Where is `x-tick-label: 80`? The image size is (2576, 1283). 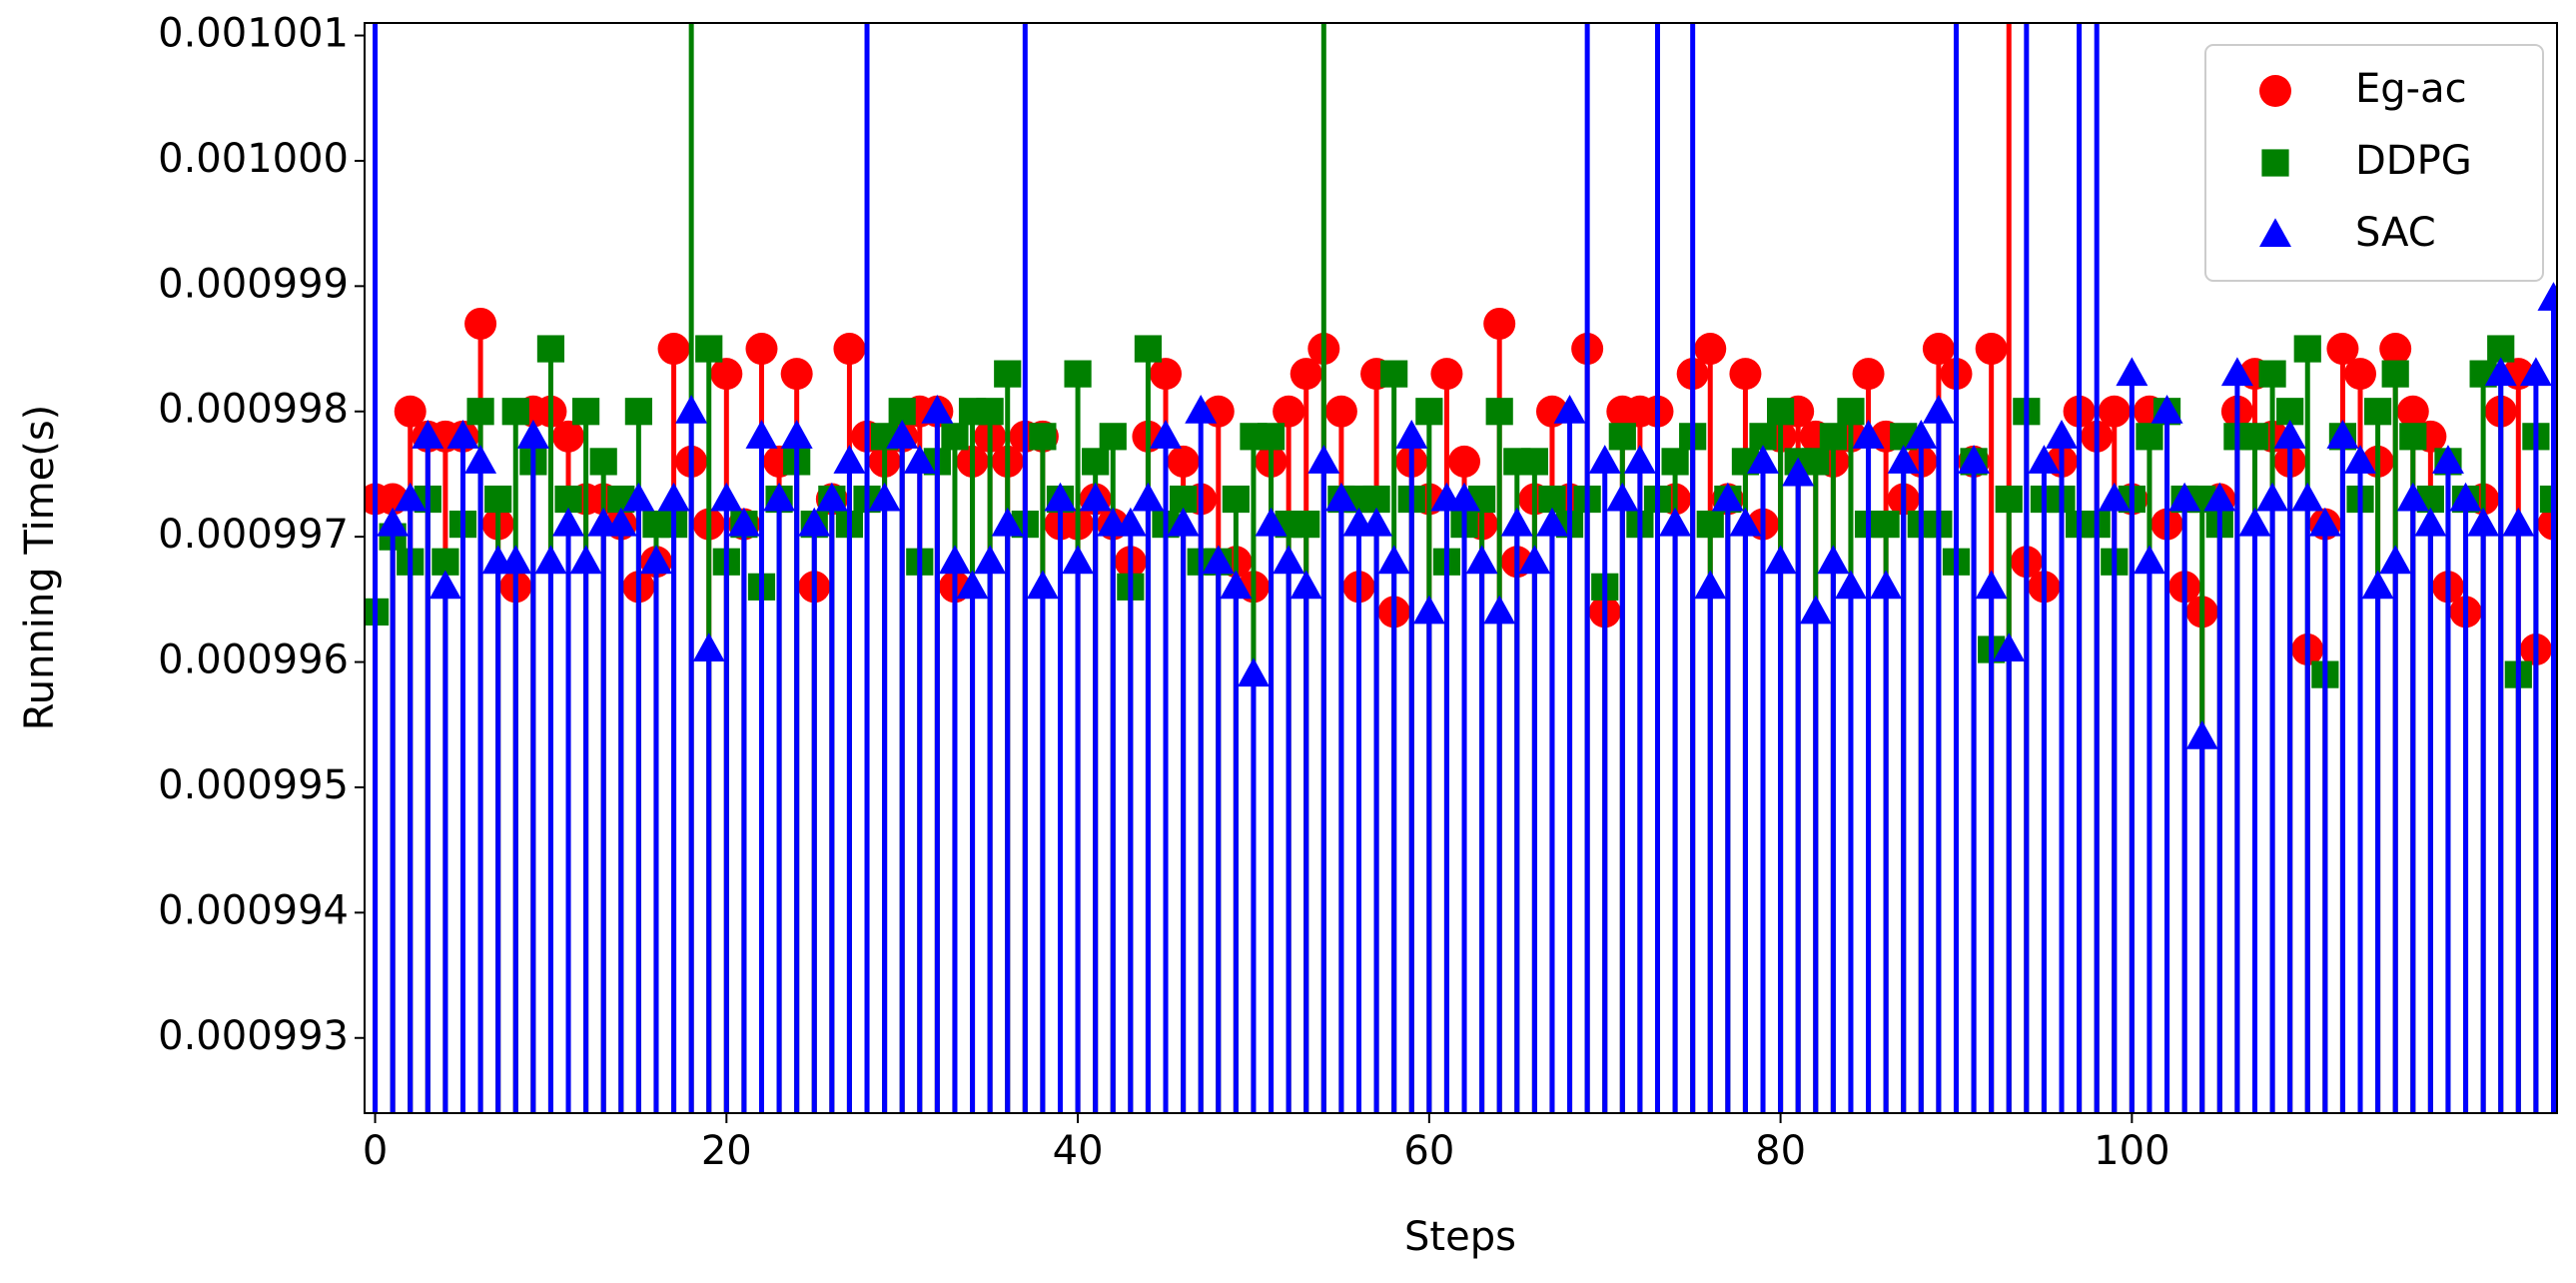 x-tick-label: 80 is located at coordinates (1781, 1151).